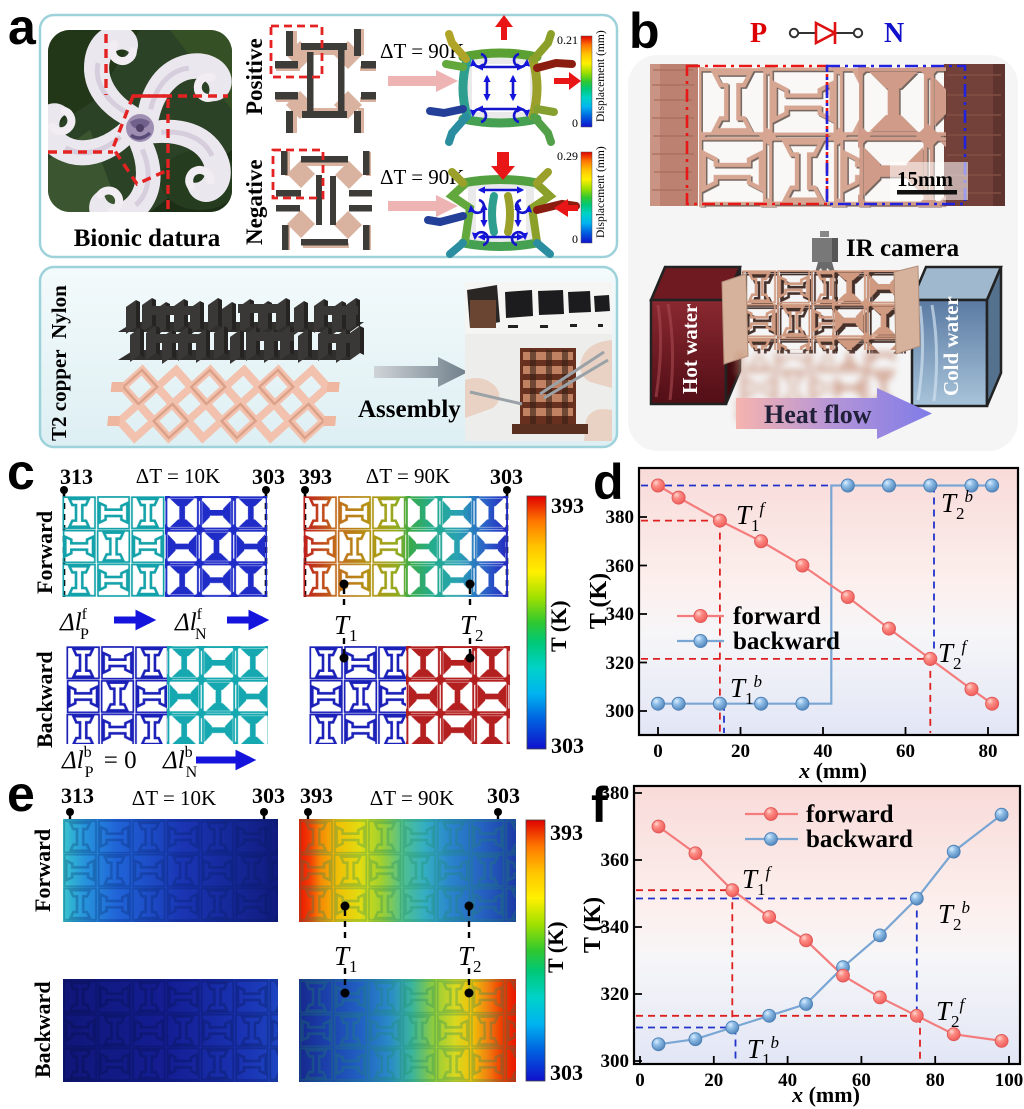  I want to click on svg-text: 0.29, so click(567, 156).